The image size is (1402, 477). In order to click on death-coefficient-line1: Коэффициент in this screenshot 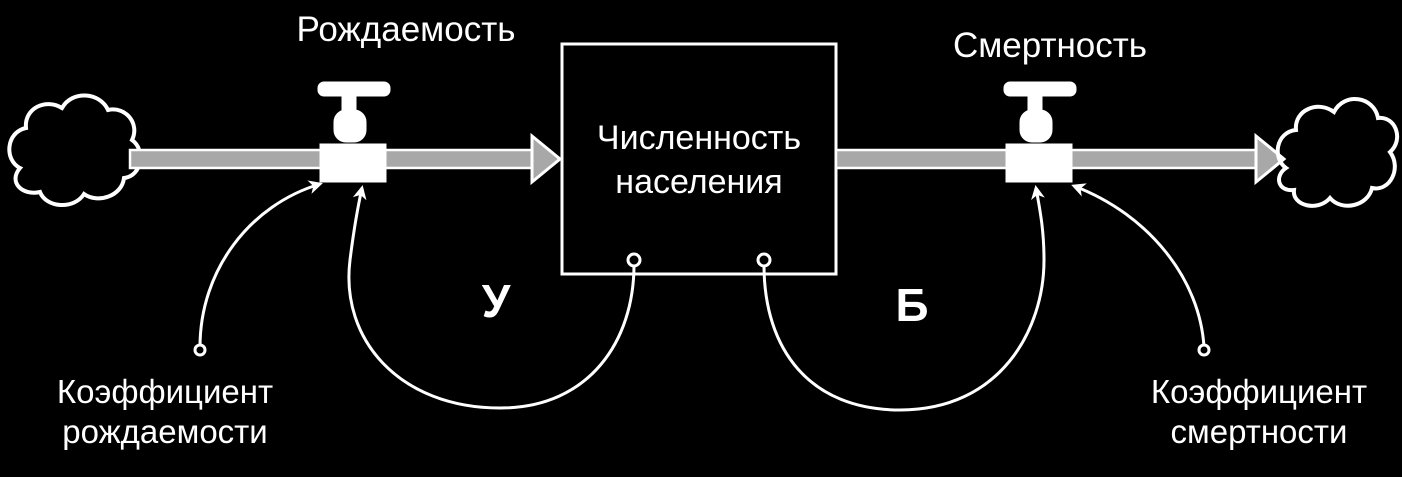, I will do `click(1259, 391)`.